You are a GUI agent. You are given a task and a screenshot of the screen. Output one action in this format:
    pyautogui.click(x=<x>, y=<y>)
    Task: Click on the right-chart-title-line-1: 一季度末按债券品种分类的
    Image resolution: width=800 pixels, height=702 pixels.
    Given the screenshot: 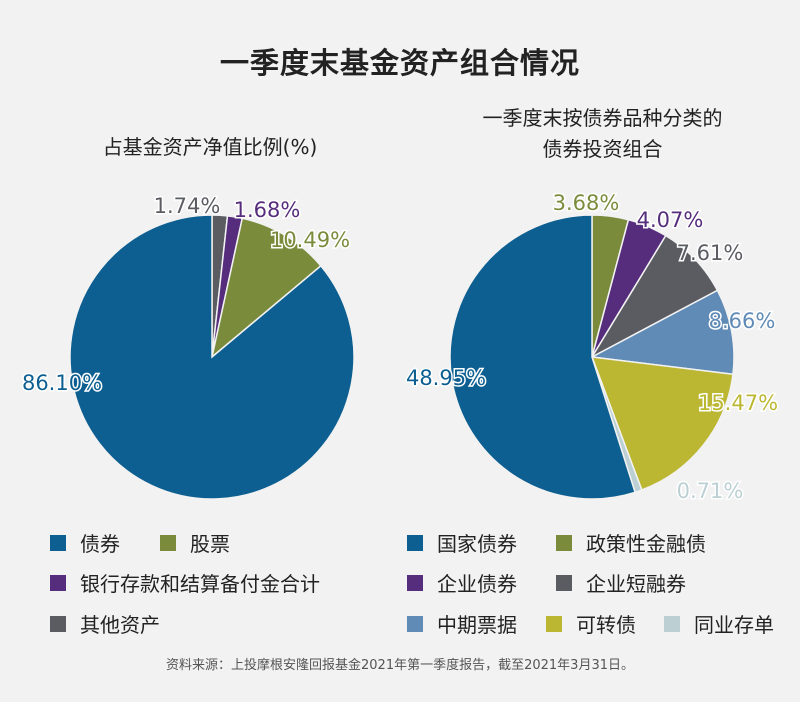 What is the action you would take?
    pyautogui.click(x=602, y=118)
    